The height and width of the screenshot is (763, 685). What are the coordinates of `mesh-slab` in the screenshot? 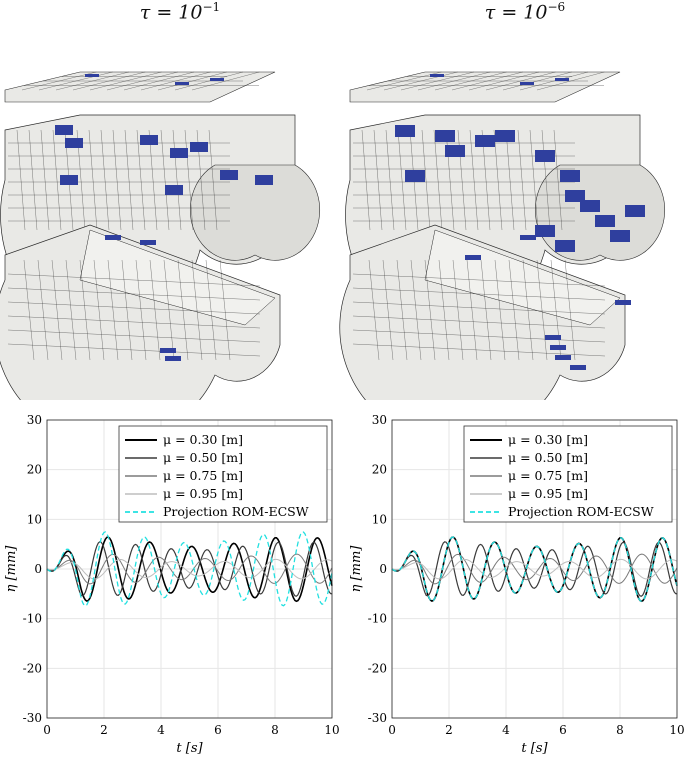 It's located at (485, 87).